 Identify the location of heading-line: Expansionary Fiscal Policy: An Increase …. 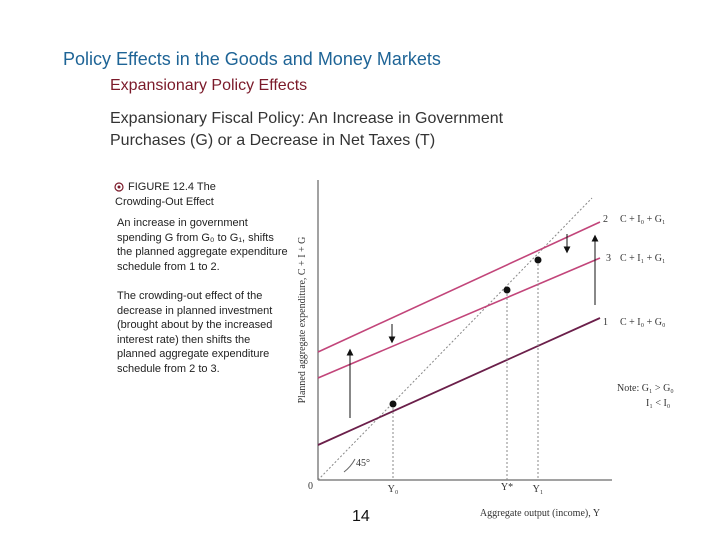
(307, 118).